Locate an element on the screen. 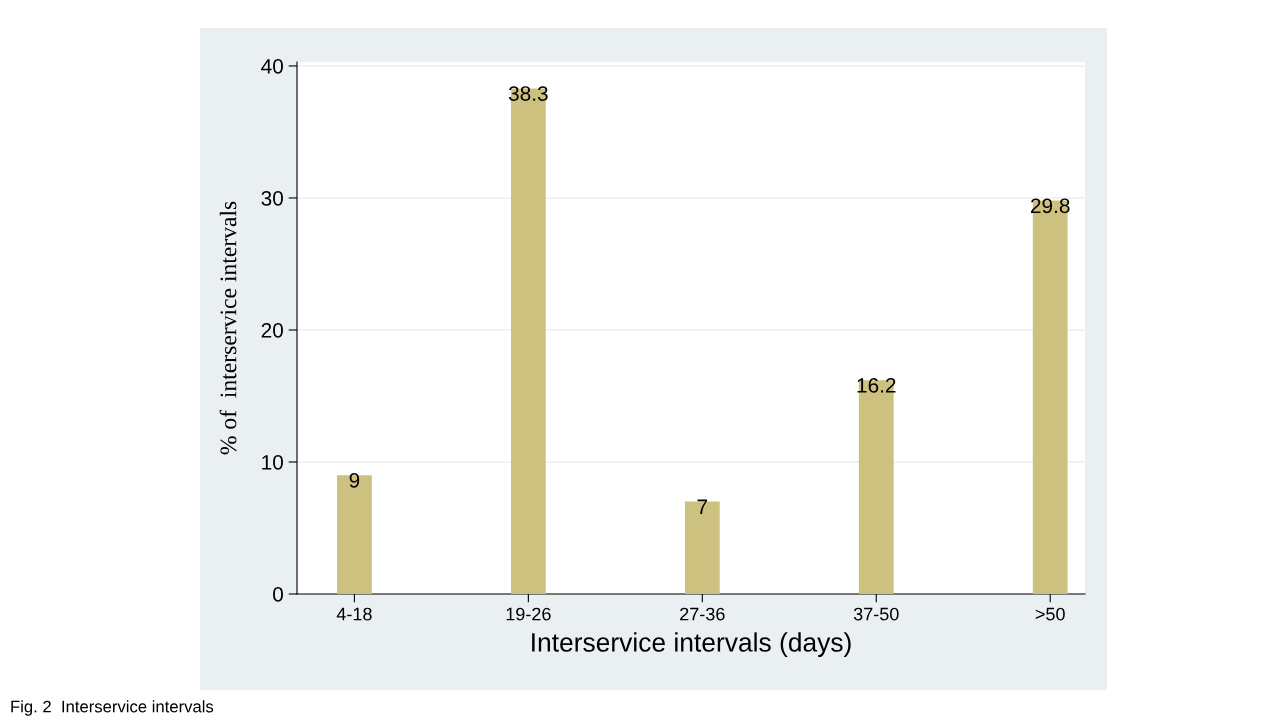 The width and height of the screenshot is (1287, 727). y-tick-label: 10 is located at coordinates (272, 462).